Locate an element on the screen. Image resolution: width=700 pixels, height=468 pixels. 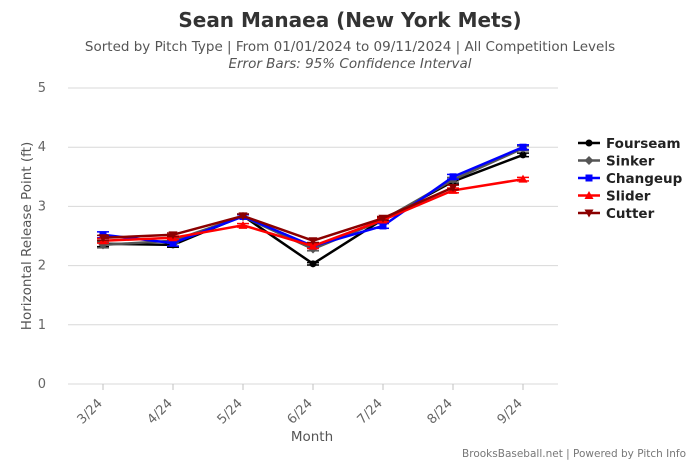
y-axis-title: Horizontal Release Point (ft) is located at coordinates (27, 236).